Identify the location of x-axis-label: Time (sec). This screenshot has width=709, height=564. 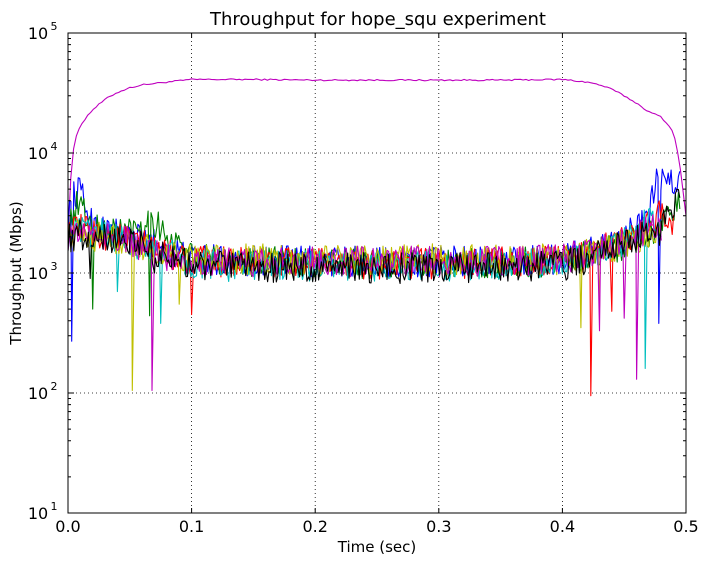
(376, 547).